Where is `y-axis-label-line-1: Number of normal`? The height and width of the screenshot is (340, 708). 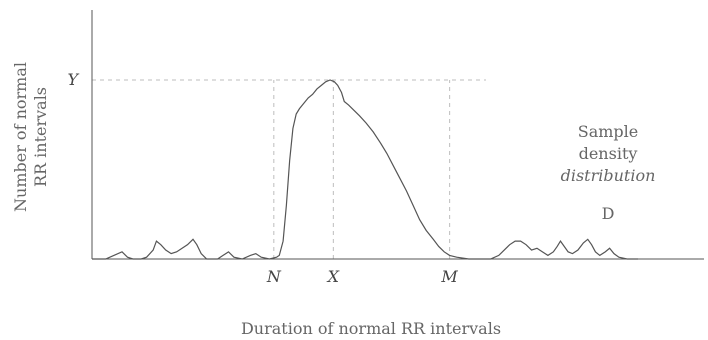
y-axis-label-line-1: Number of normal is located at coordinates (20, 137).